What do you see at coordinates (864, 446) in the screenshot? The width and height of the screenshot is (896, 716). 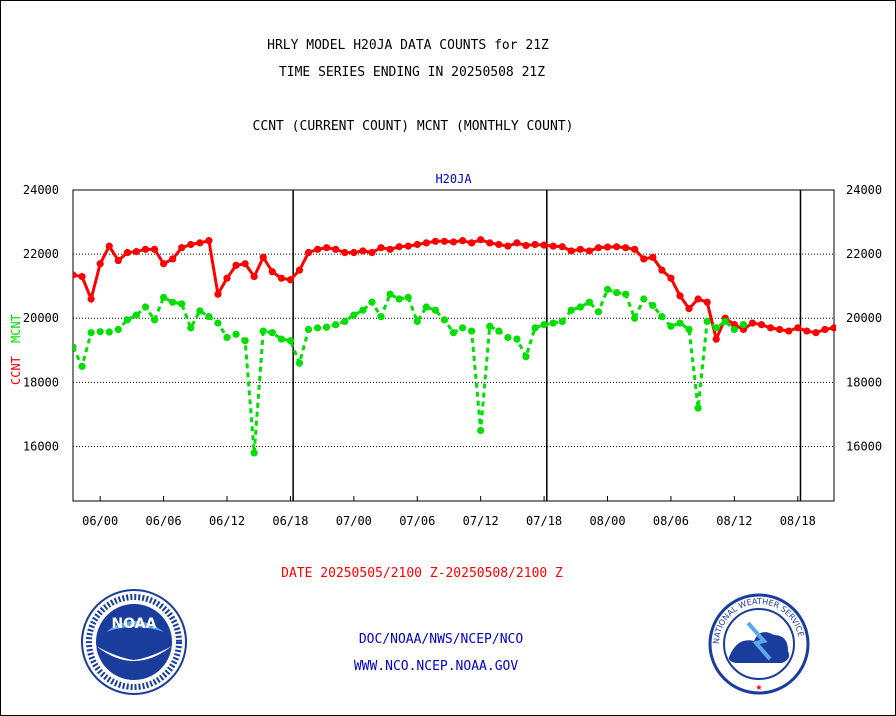 I see `y-tick-label-right: 16000` at bounding box center [864, 446].